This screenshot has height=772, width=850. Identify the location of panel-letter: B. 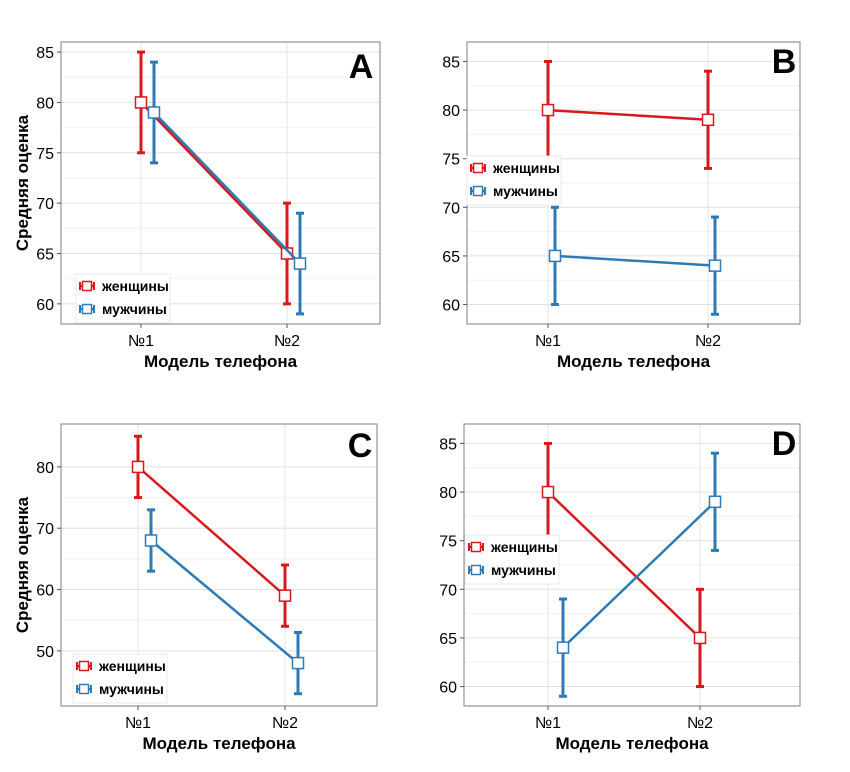
(784, 62).